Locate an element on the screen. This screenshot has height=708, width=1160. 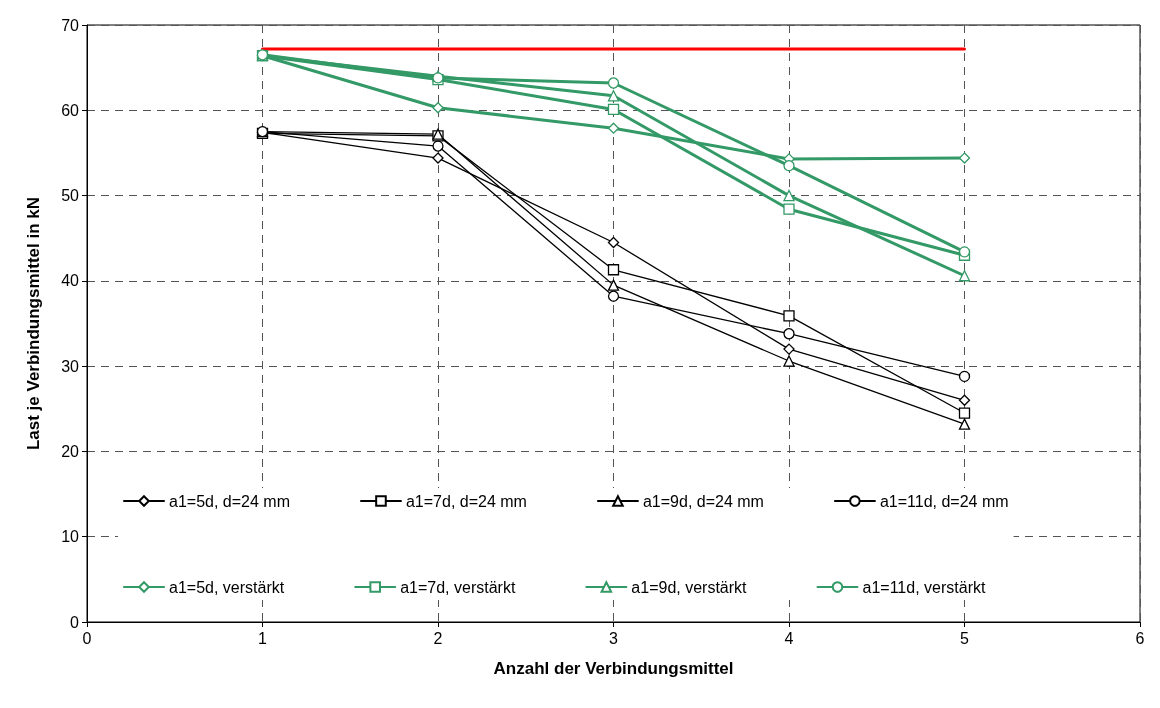
legend-label: a1=7d, verstärkt is located at coordinates (458, 587).